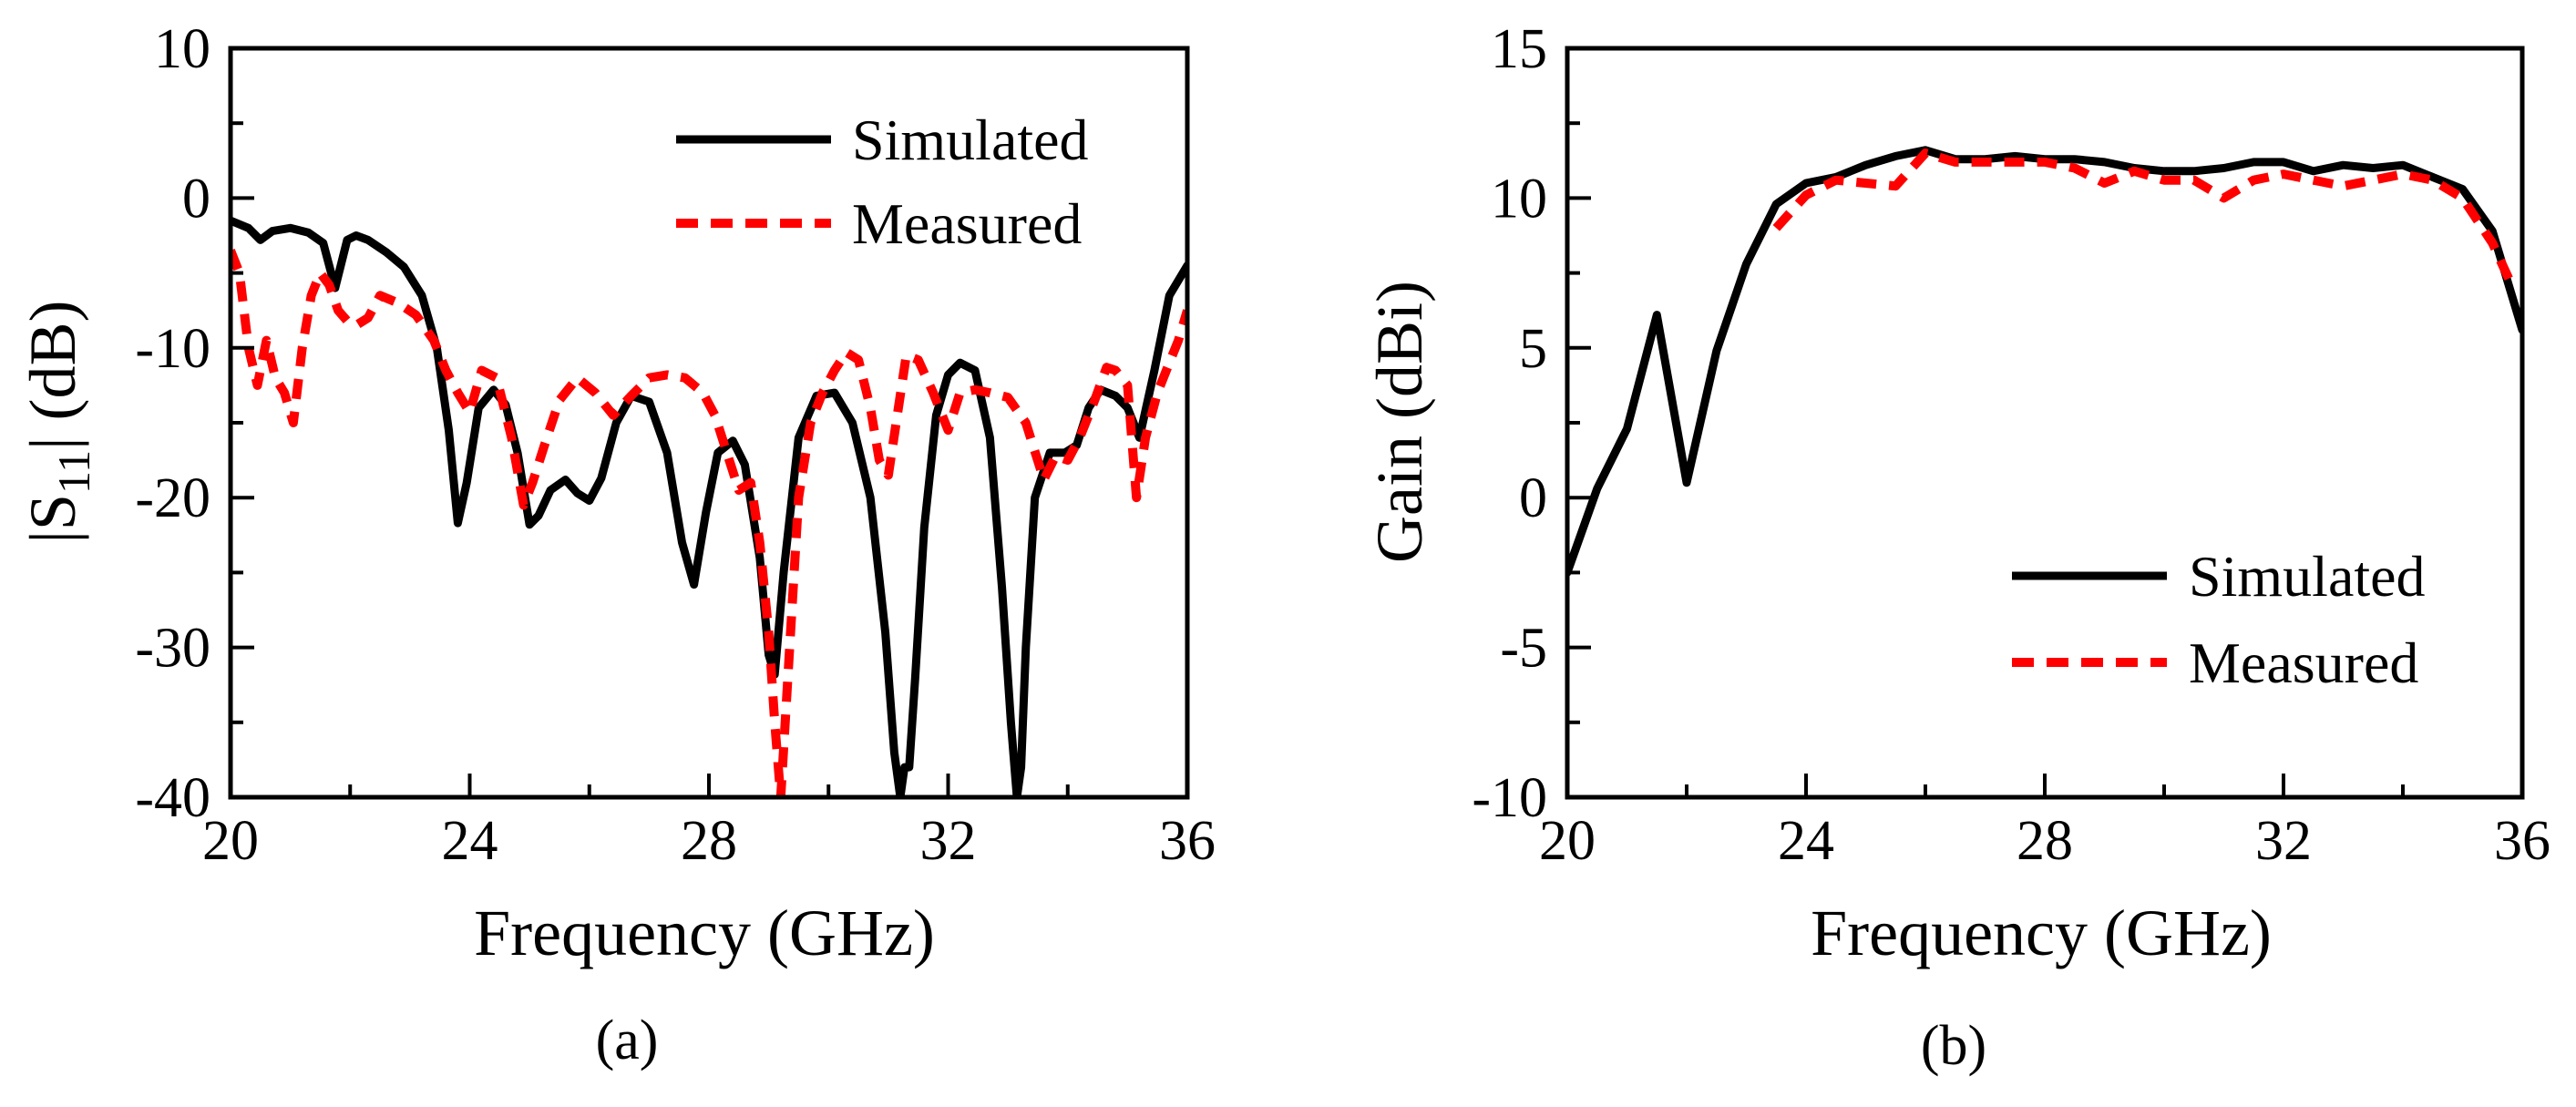 The height and width of the screenshot is (1107, 2576). I want to click on panel-a-x-tick-label: 20, so click(231, 841).